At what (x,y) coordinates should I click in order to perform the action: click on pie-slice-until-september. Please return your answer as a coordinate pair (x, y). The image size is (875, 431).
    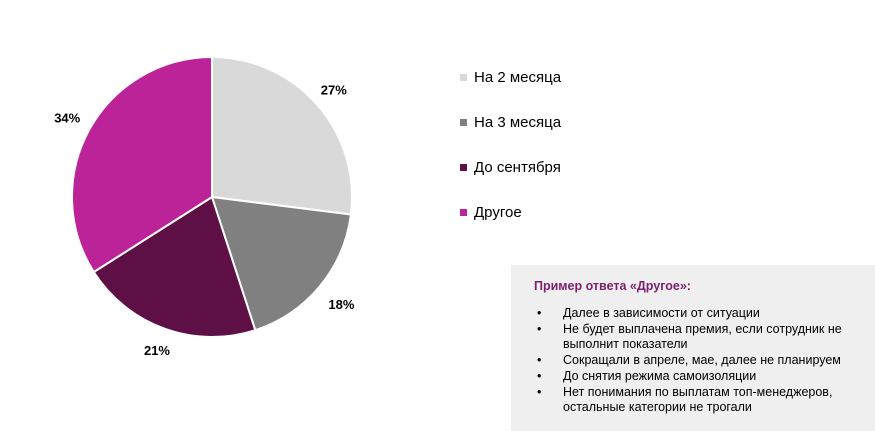
    Looking at the image, I should click on (174, 266).